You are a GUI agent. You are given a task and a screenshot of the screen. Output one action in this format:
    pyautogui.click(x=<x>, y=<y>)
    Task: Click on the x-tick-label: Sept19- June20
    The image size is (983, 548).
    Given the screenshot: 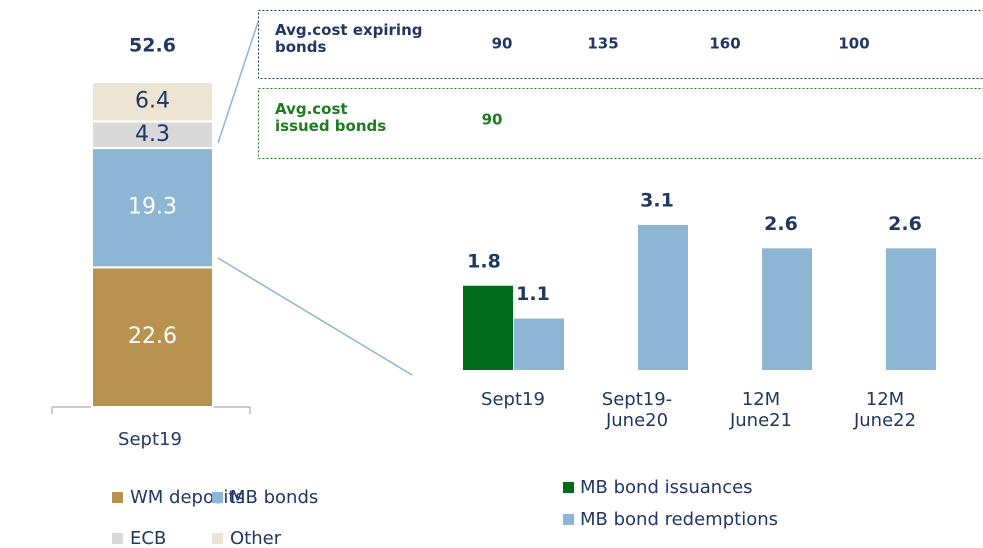 What is the action you would take?
    pyautogui.click(x=637, y=410)
    